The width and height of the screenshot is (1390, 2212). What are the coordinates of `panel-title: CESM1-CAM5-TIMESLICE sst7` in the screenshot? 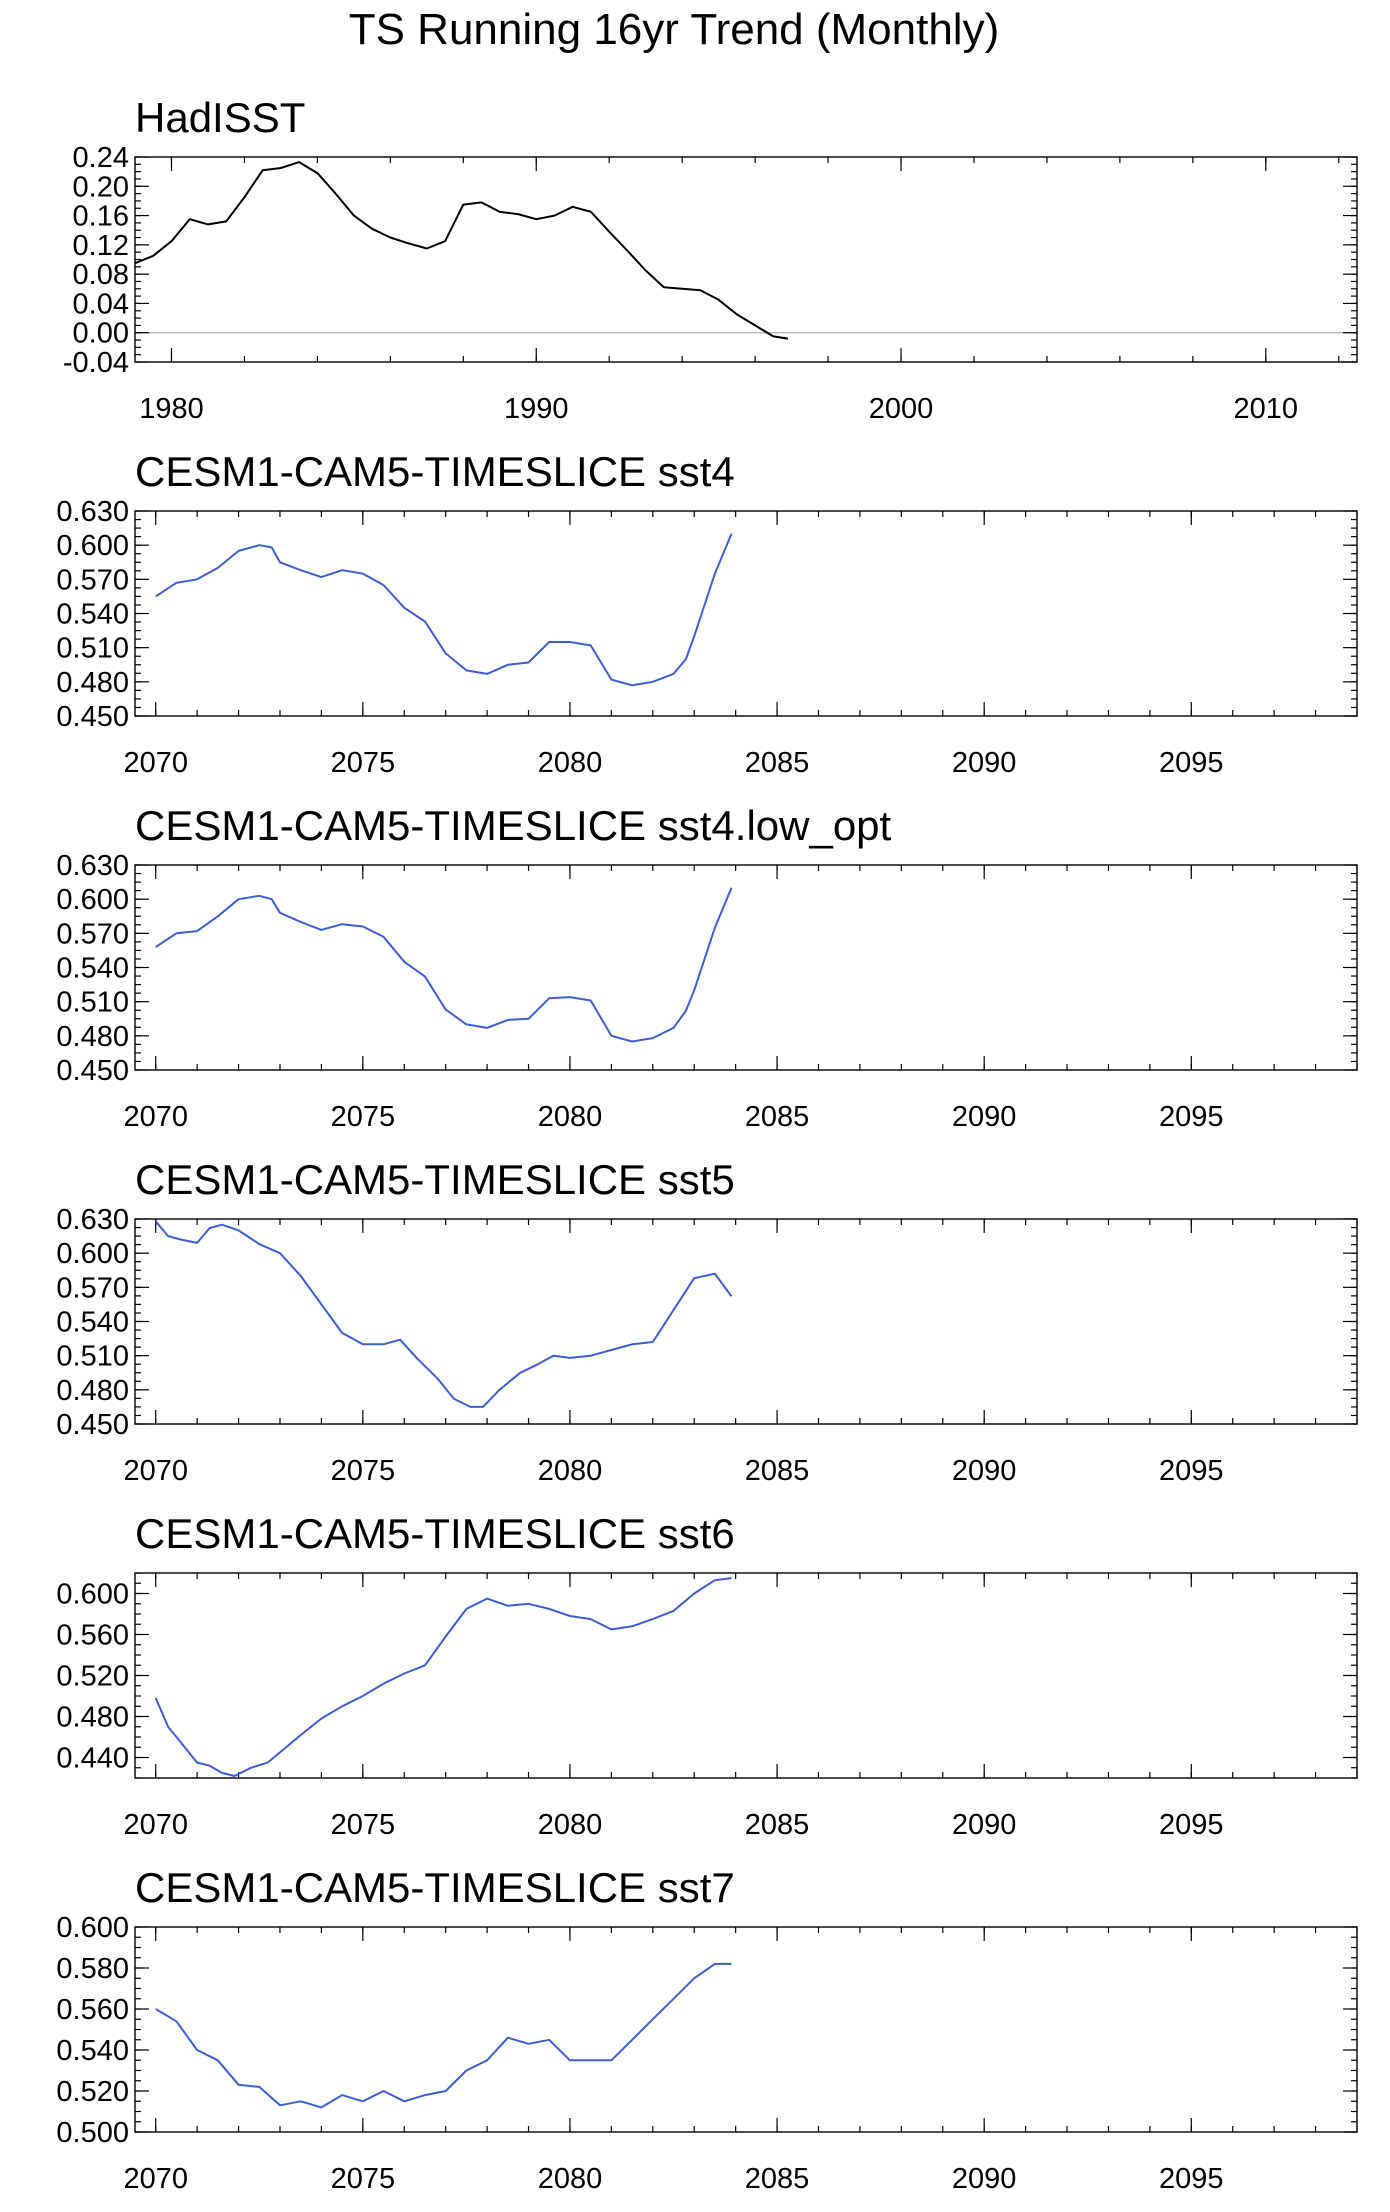 It's located at (435, 1887).